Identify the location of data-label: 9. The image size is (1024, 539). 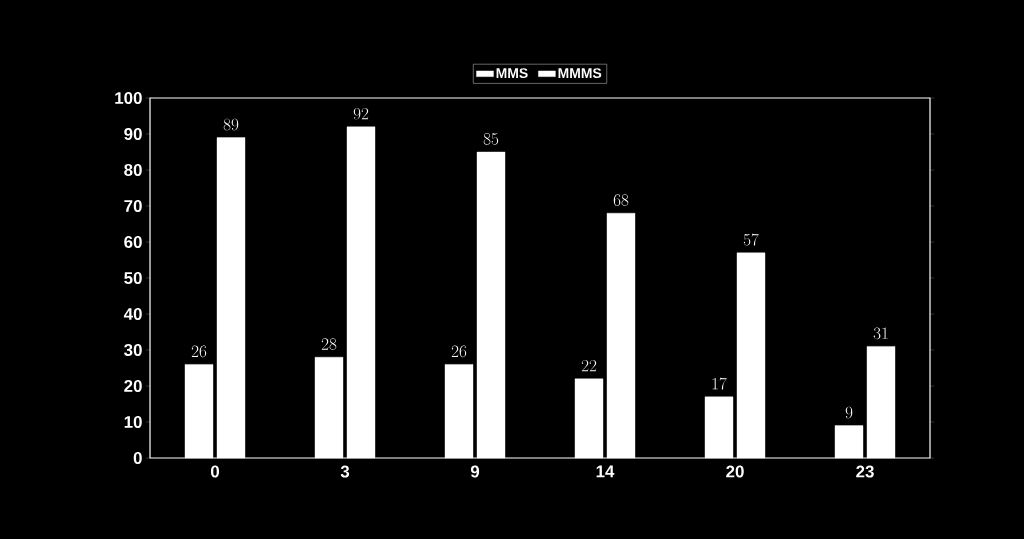
(849, 412).